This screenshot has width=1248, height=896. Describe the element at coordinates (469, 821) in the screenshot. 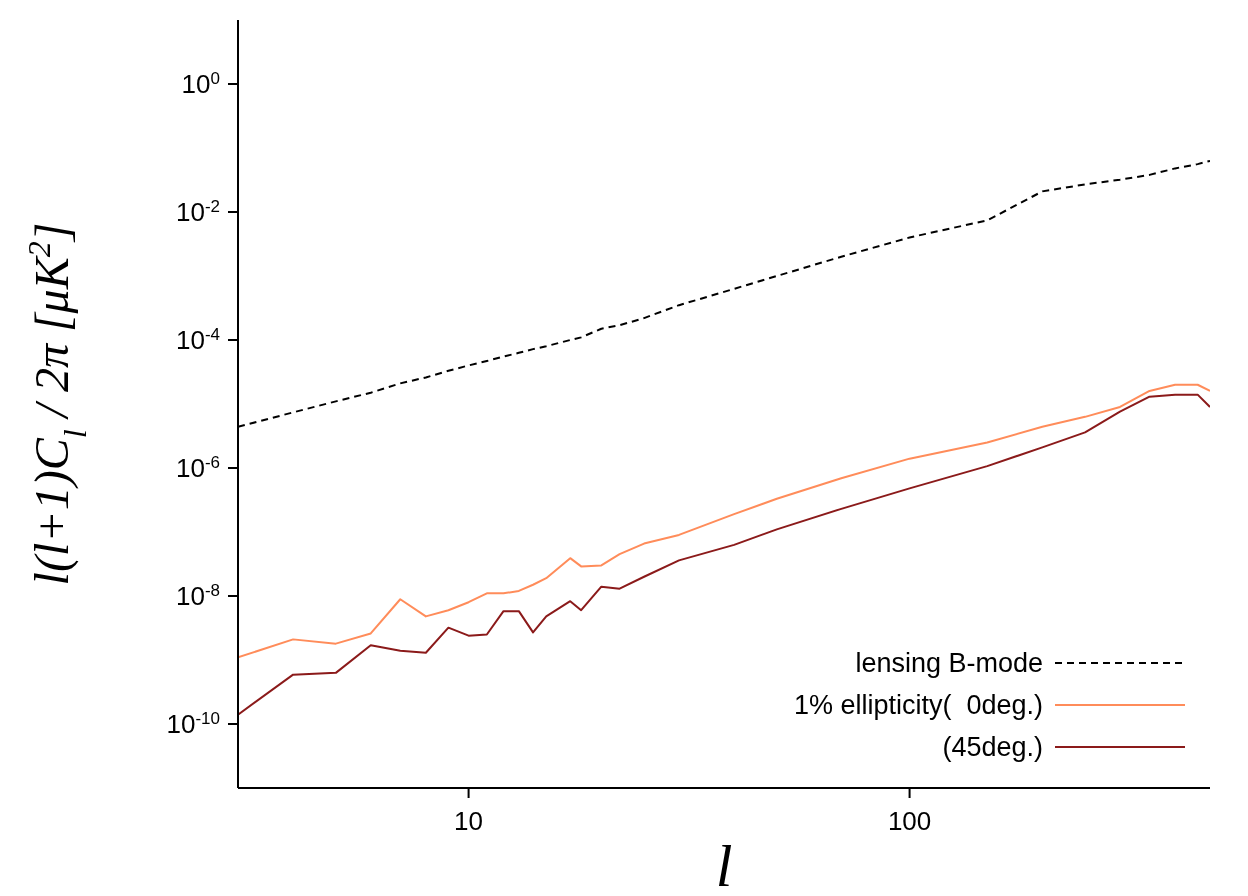

I see `x-tick-label: 10` at that location.